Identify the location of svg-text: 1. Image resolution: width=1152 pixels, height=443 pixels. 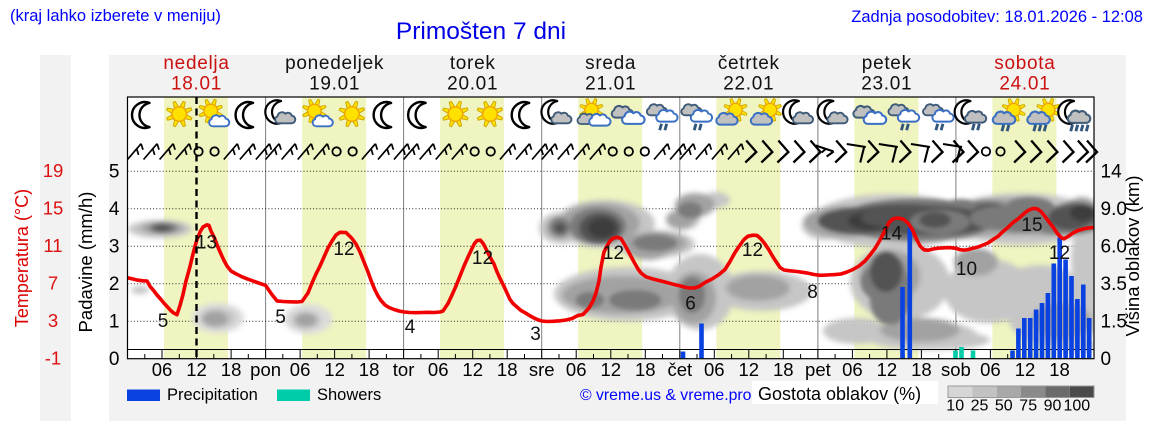
(114, 322).